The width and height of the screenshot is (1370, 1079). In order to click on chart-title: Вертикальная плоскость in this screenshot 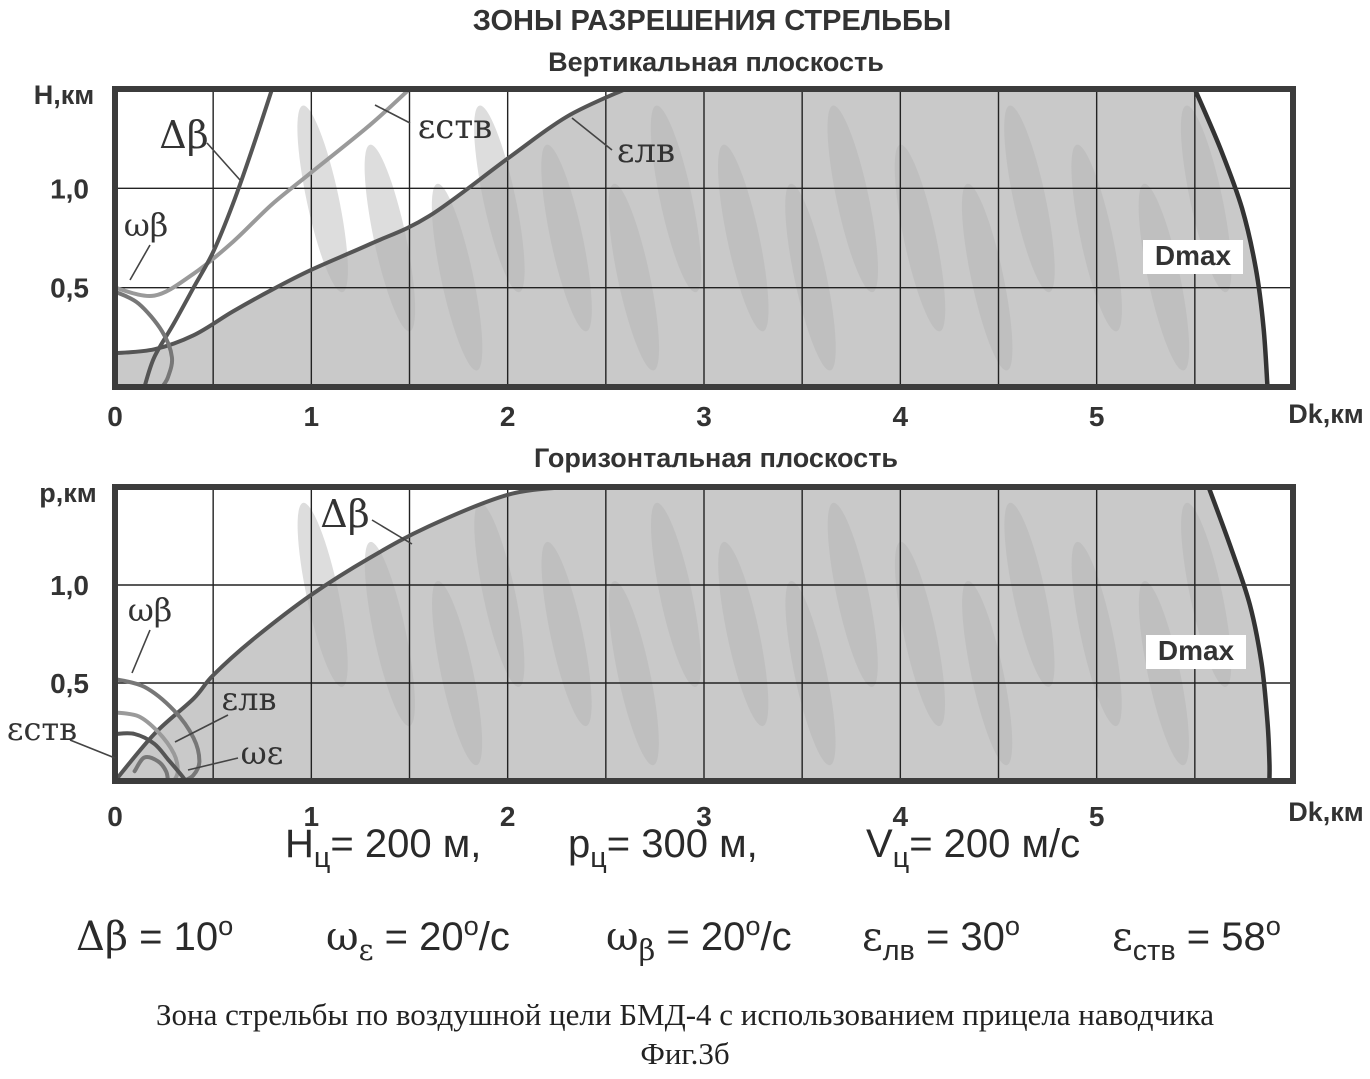, I will do `click(716, 62)`.